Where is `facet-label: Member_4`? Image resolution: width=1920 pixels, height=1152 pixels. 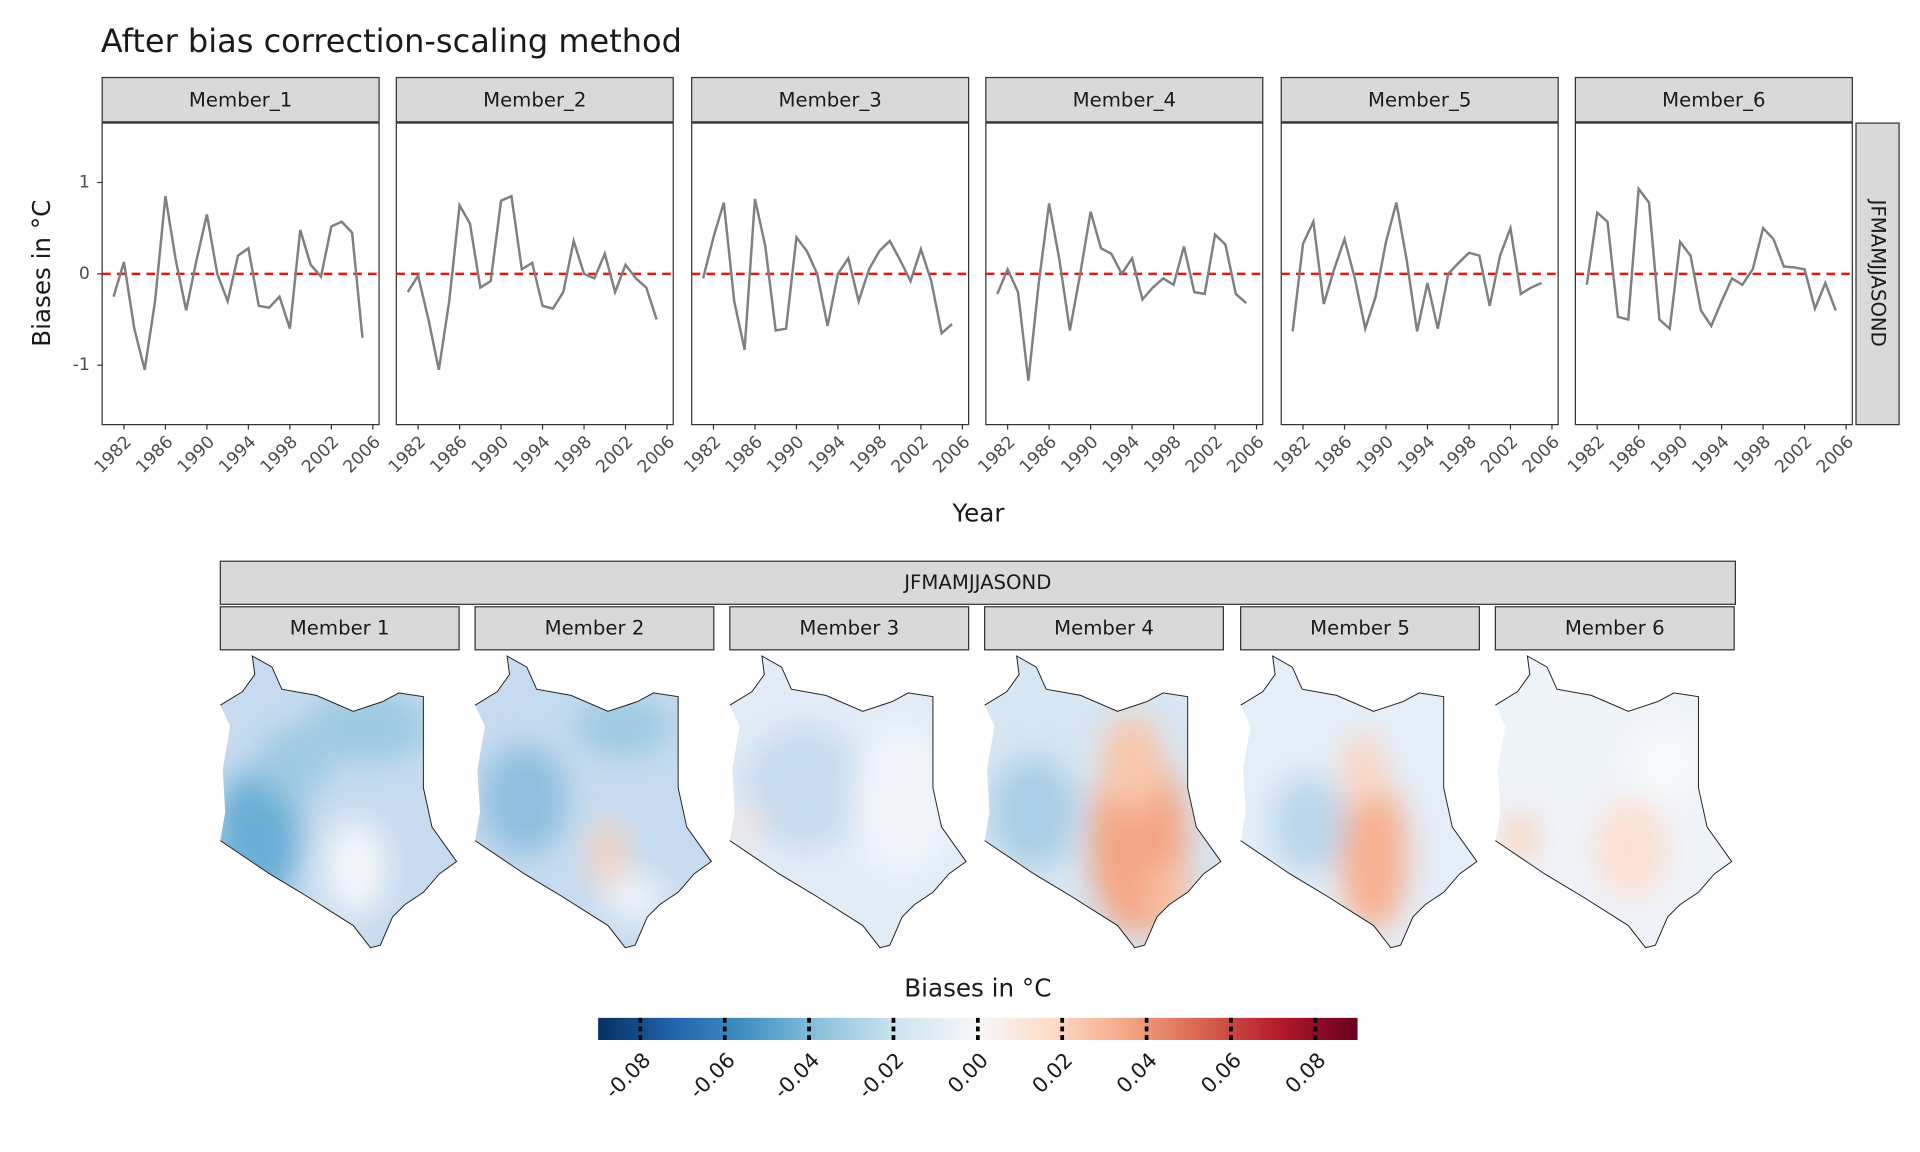
facet-label: Member_4 is located at coordinates (1124, 99).